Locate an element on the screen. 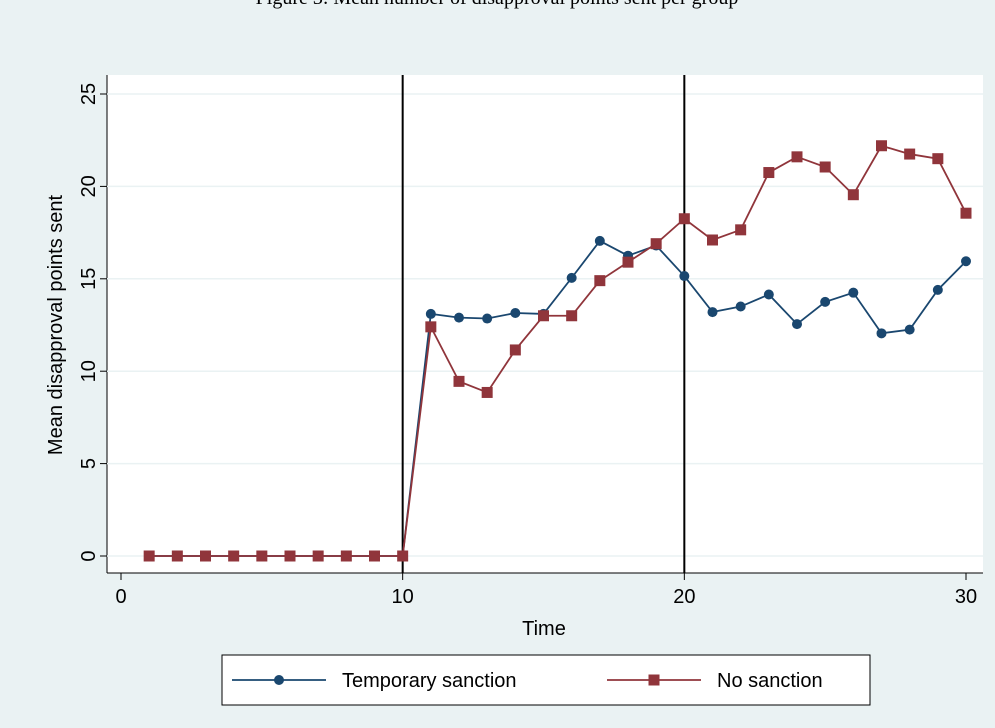  y-tick-label: 5 is located at coordinates (89, 463).